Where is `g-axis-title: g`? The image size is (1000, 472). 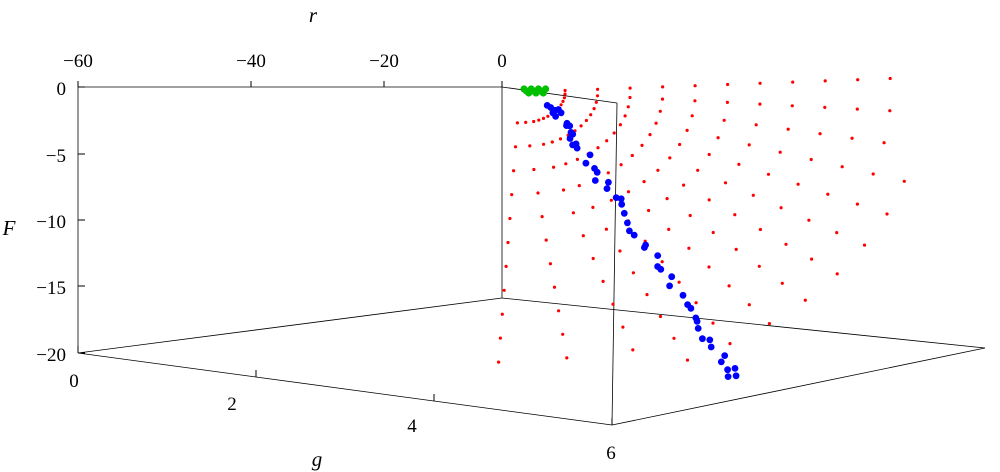 g-axis-title: g is located at coordinates (317, 459).